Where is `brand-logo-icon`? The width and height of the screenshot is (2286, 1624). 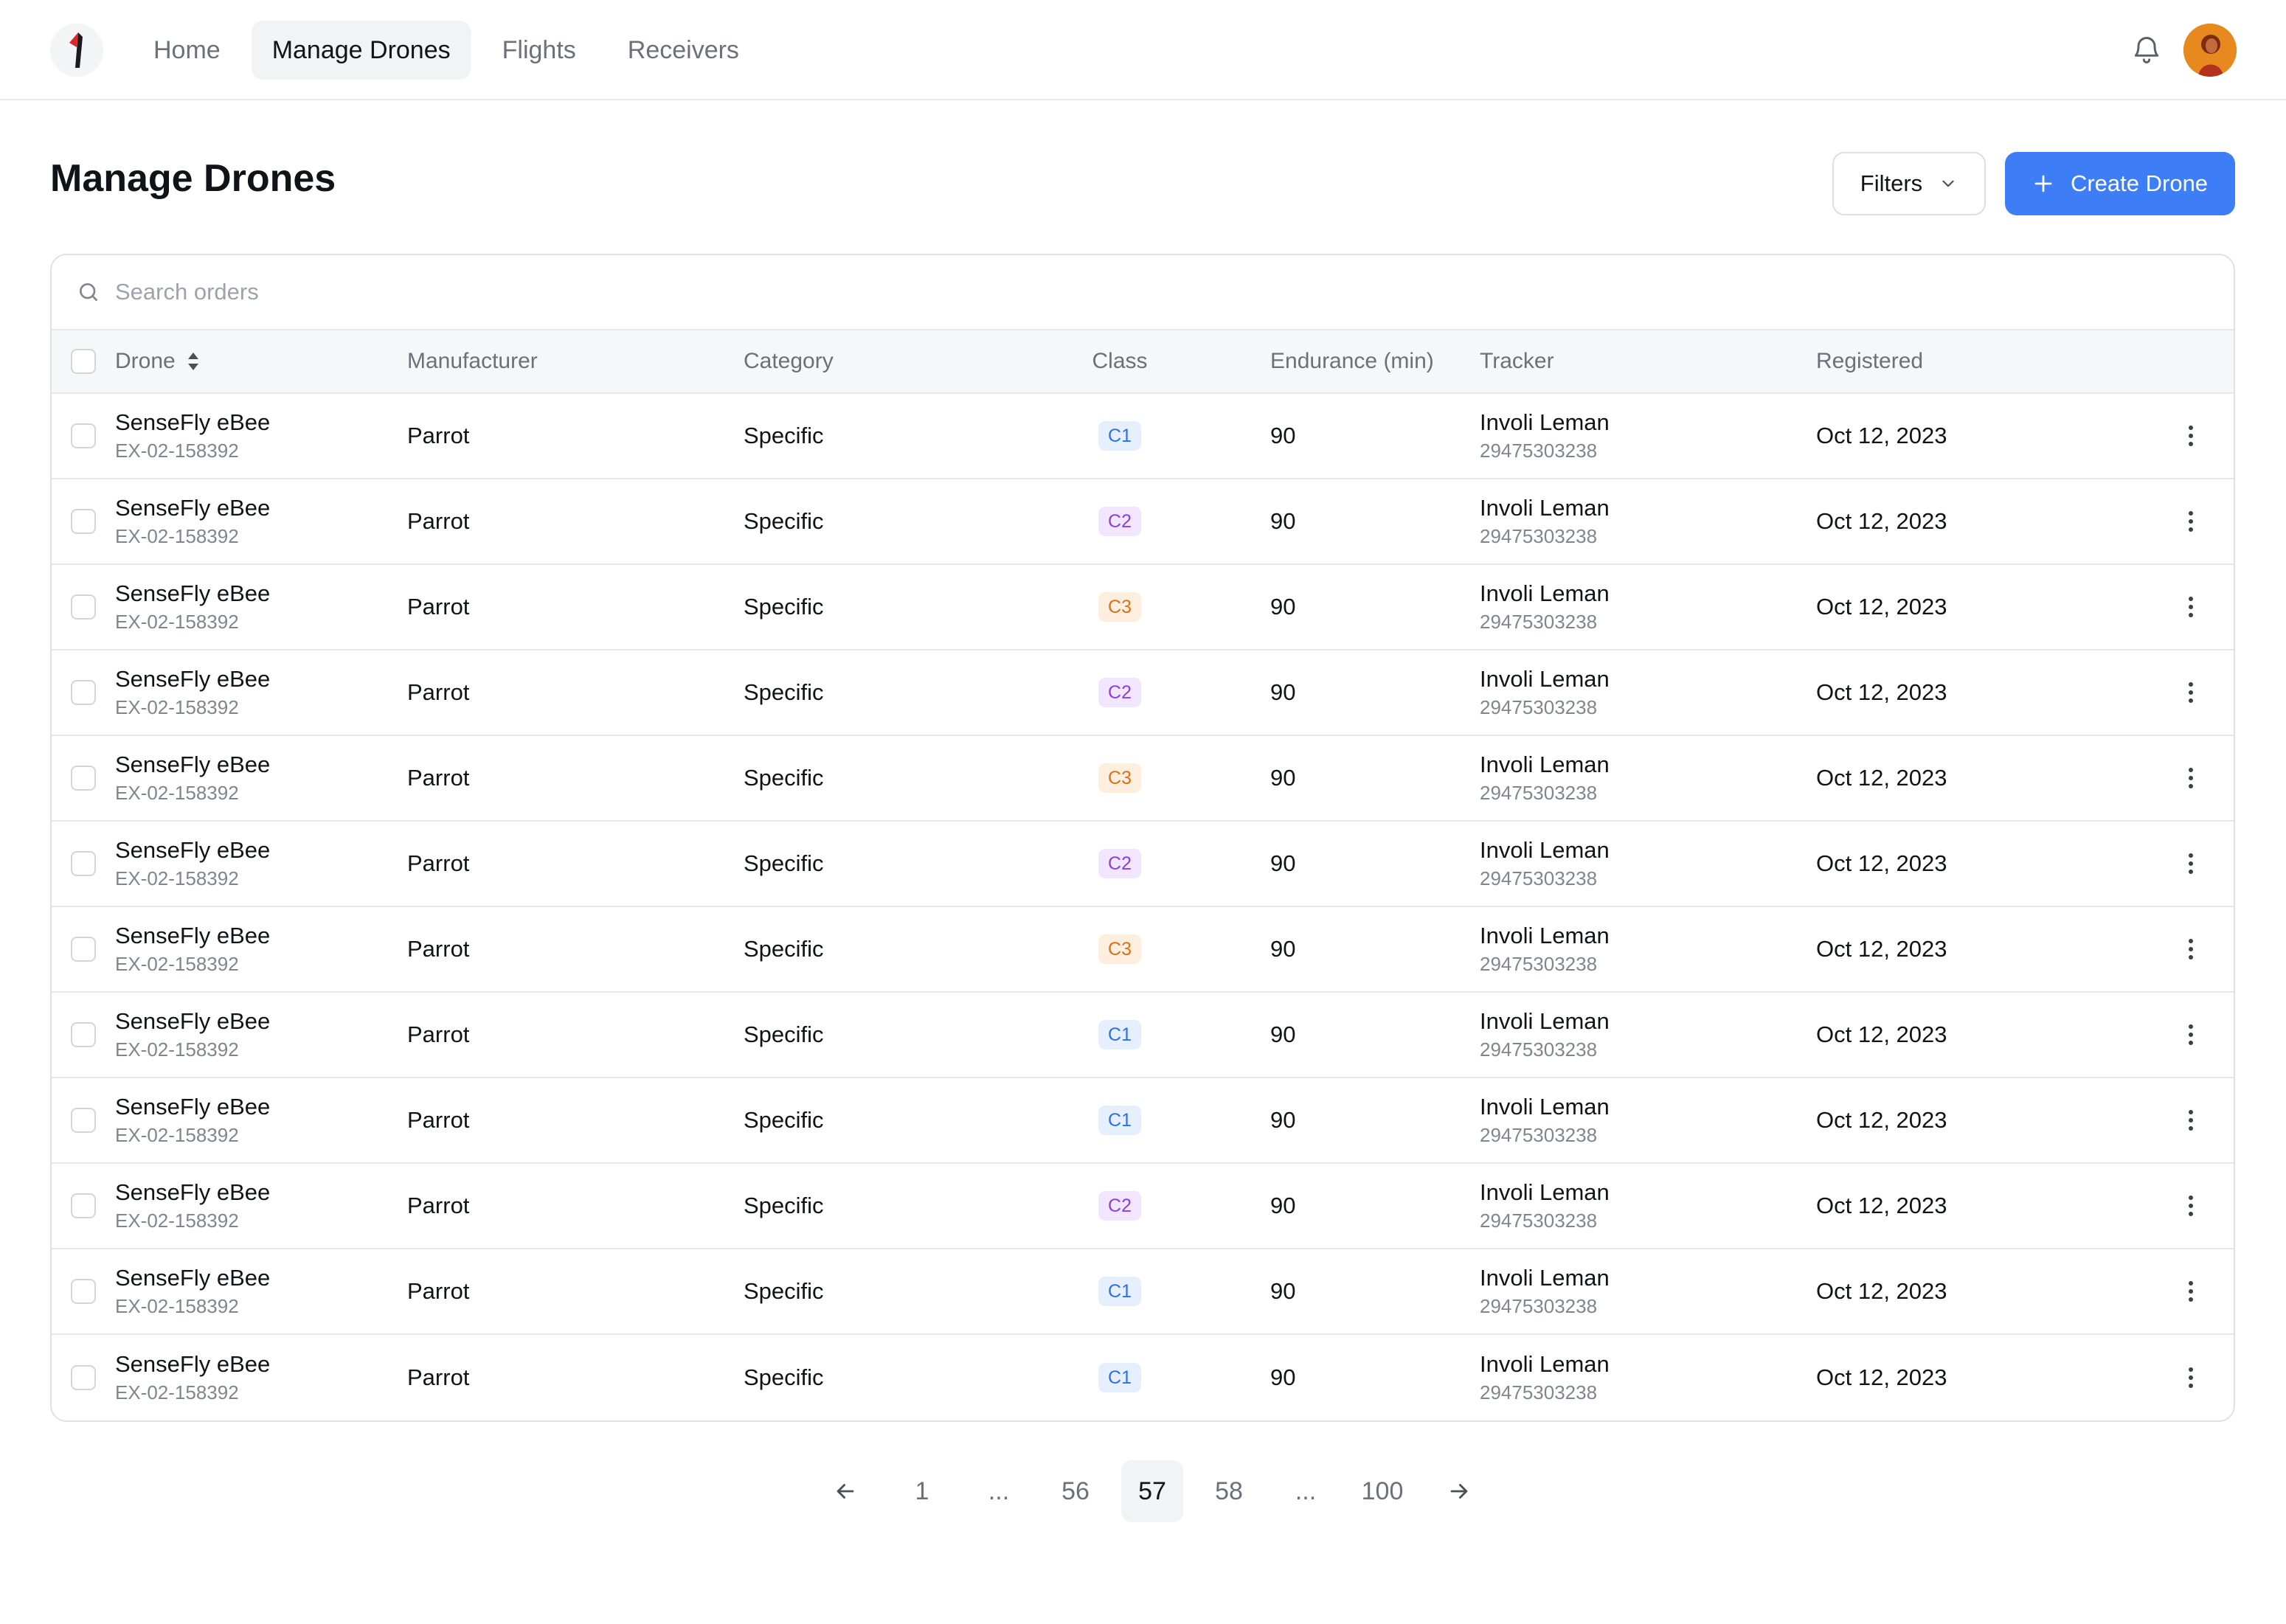
brand-logo-icon is located at coordinates (76, 50).